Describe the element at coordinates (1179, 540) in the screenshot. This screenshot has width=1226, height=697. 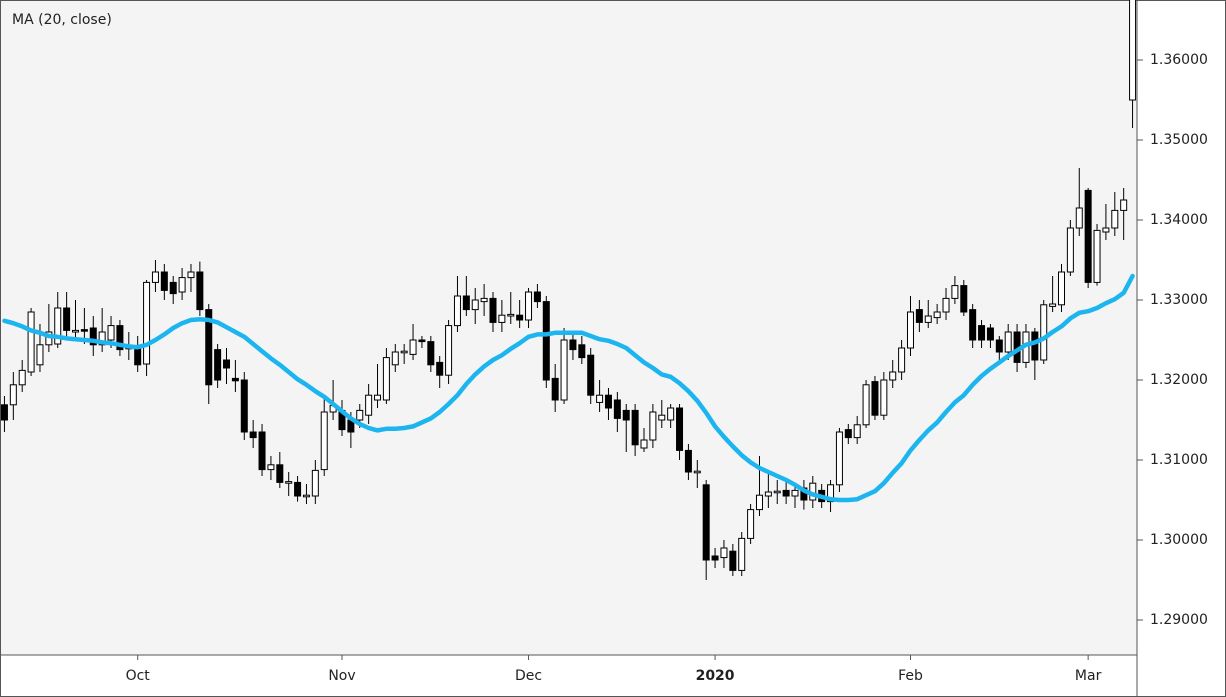
I see `y-tick-label: 1.30000` at that location.